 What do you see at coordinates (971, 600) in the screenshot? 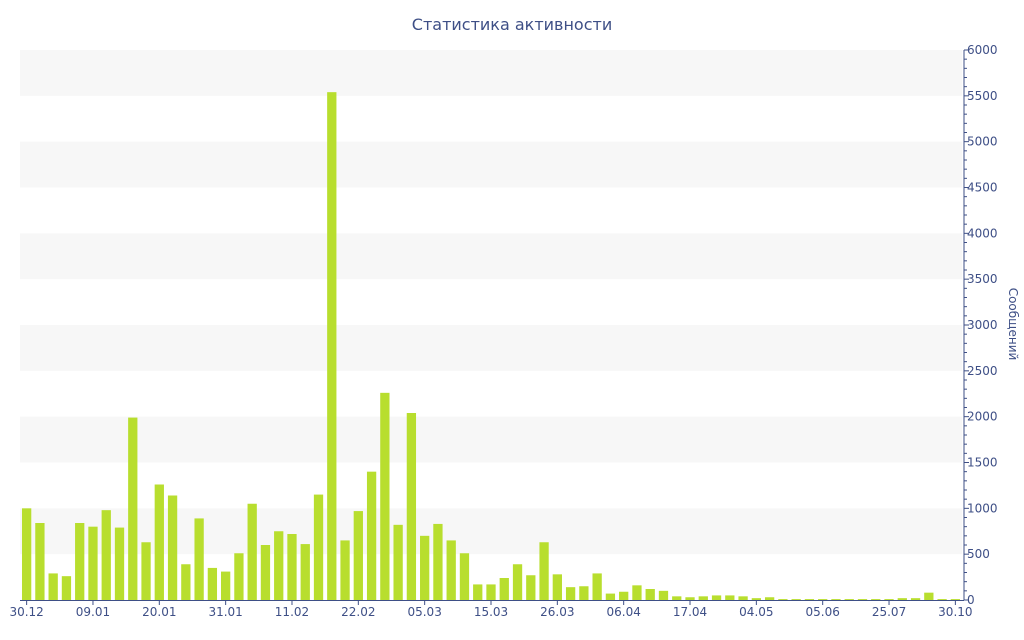
I see `y-tick-label: 0` at bounding box center [971, 600].